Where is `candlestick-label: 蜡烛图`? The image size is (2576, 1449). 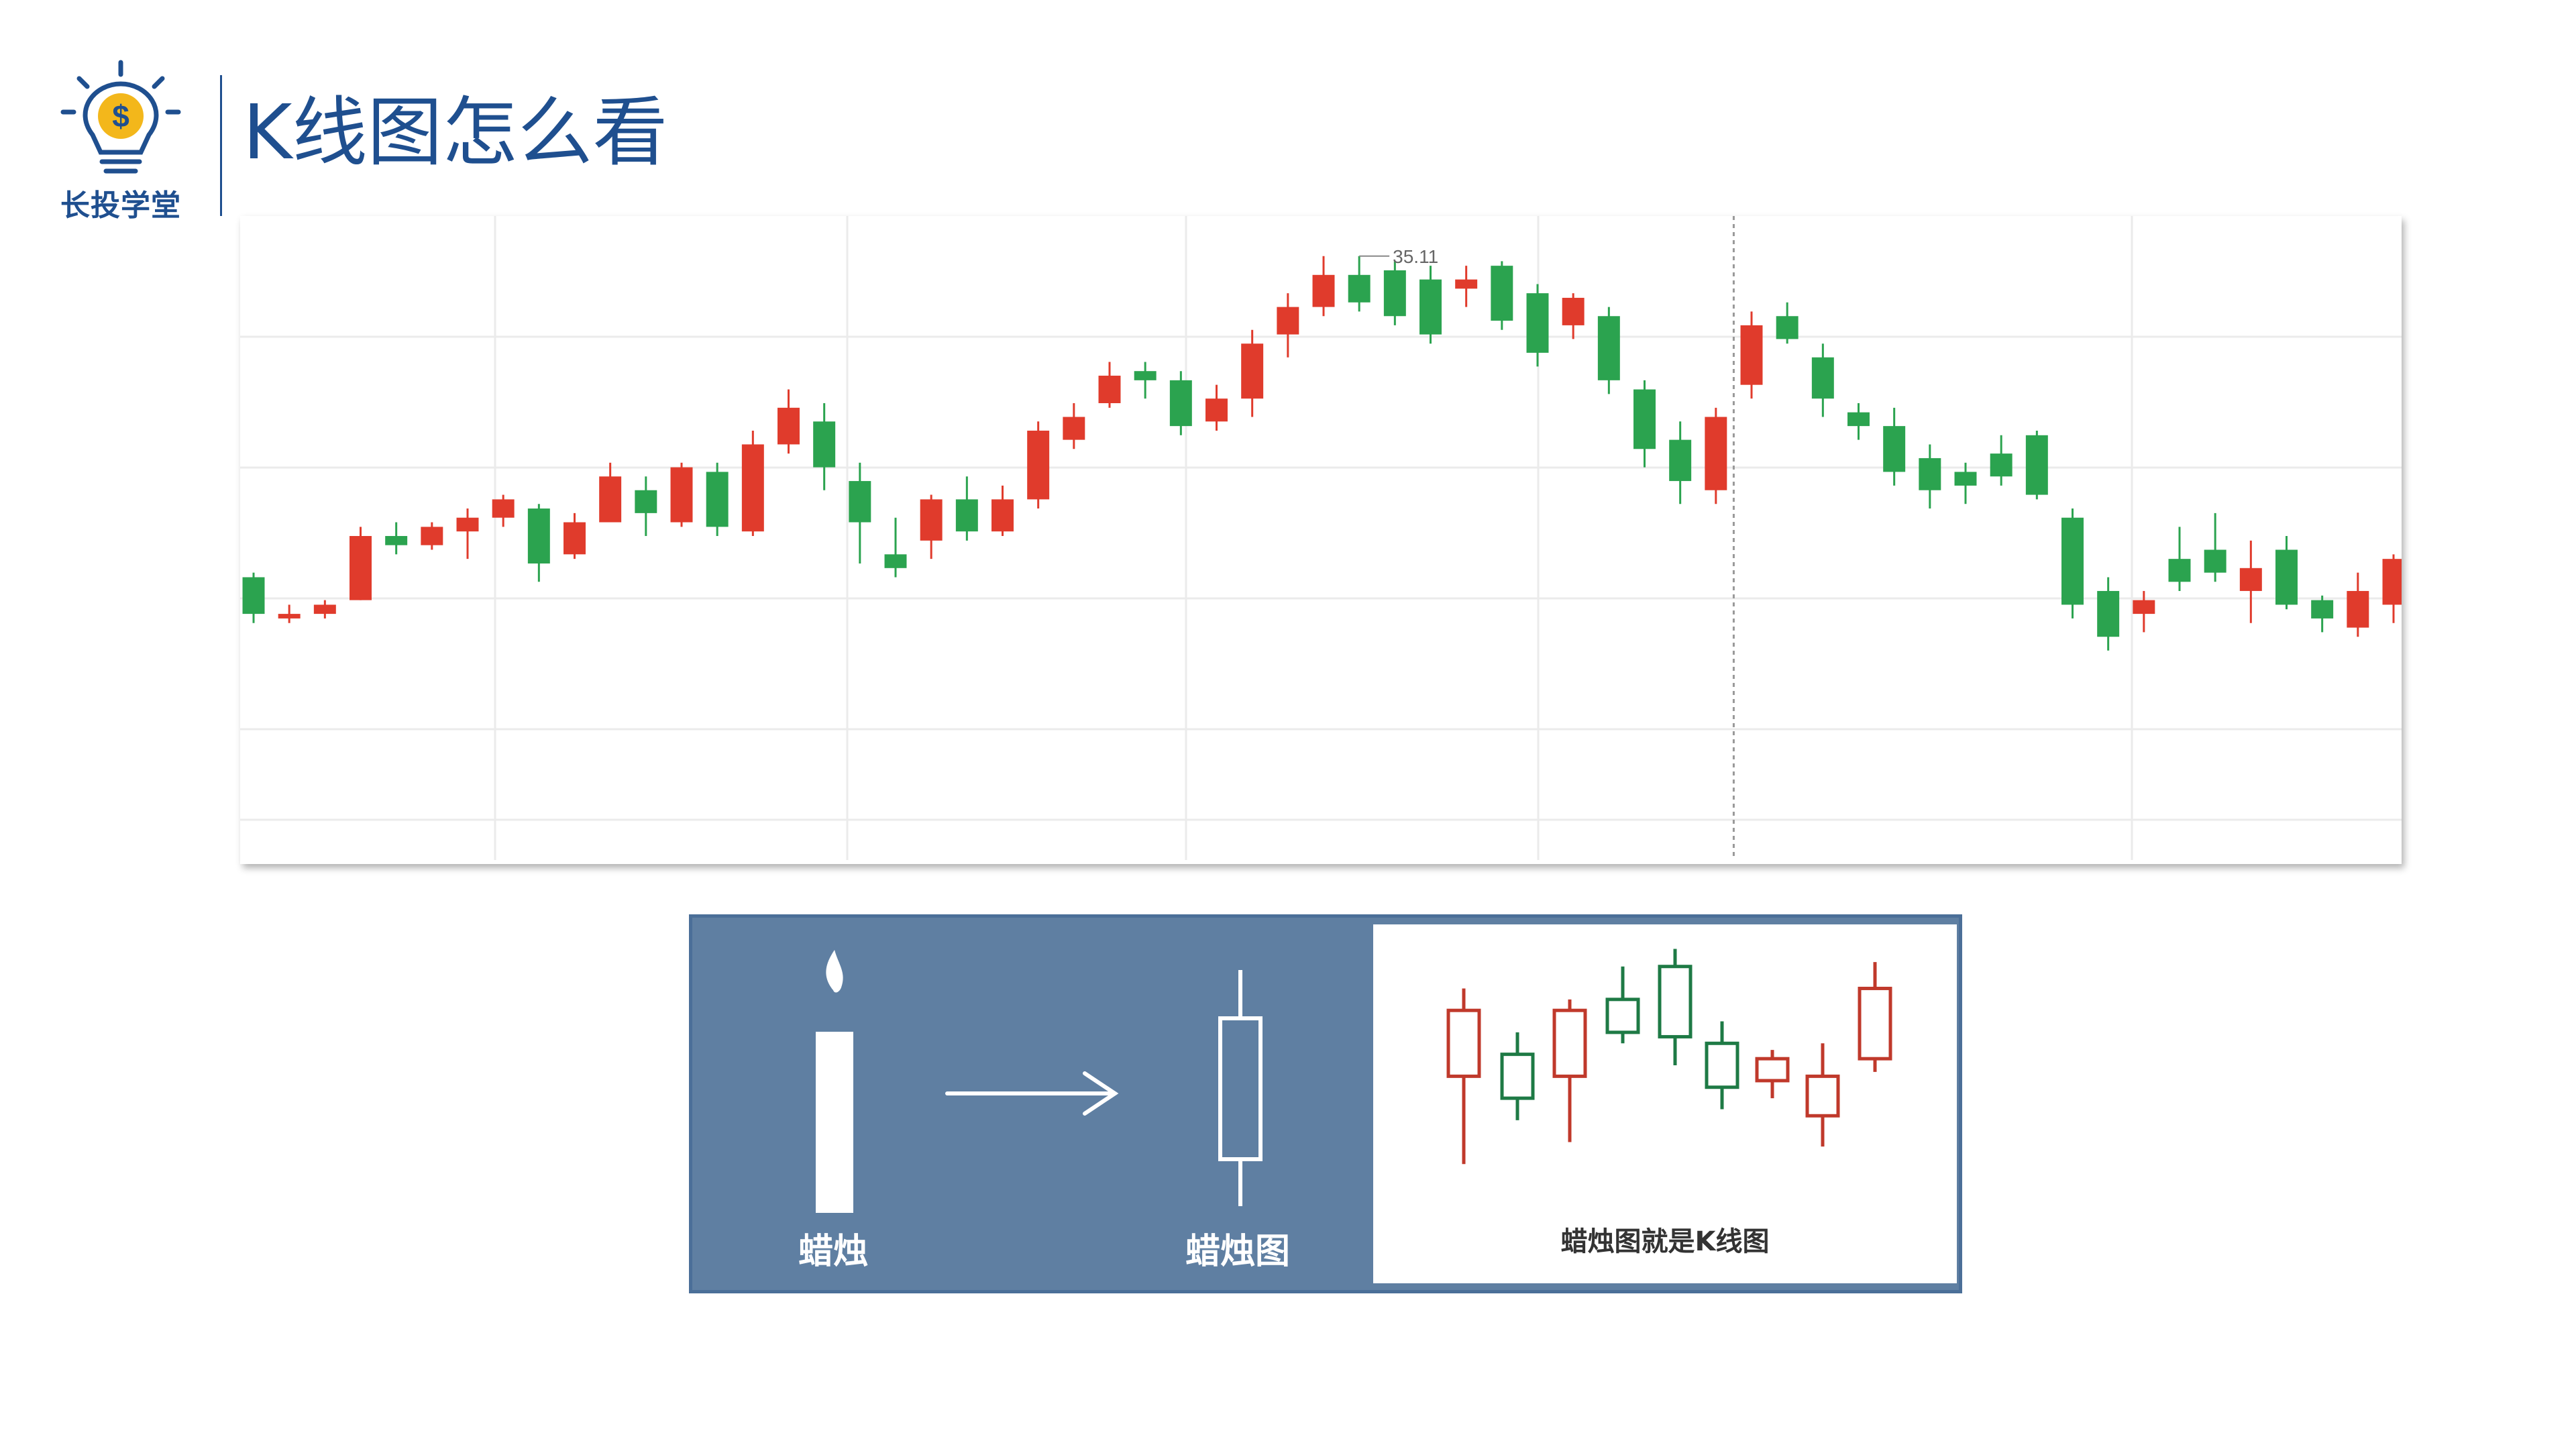 candlestick-label: 蜡烛图 is located at coordinates (1238, 1252).